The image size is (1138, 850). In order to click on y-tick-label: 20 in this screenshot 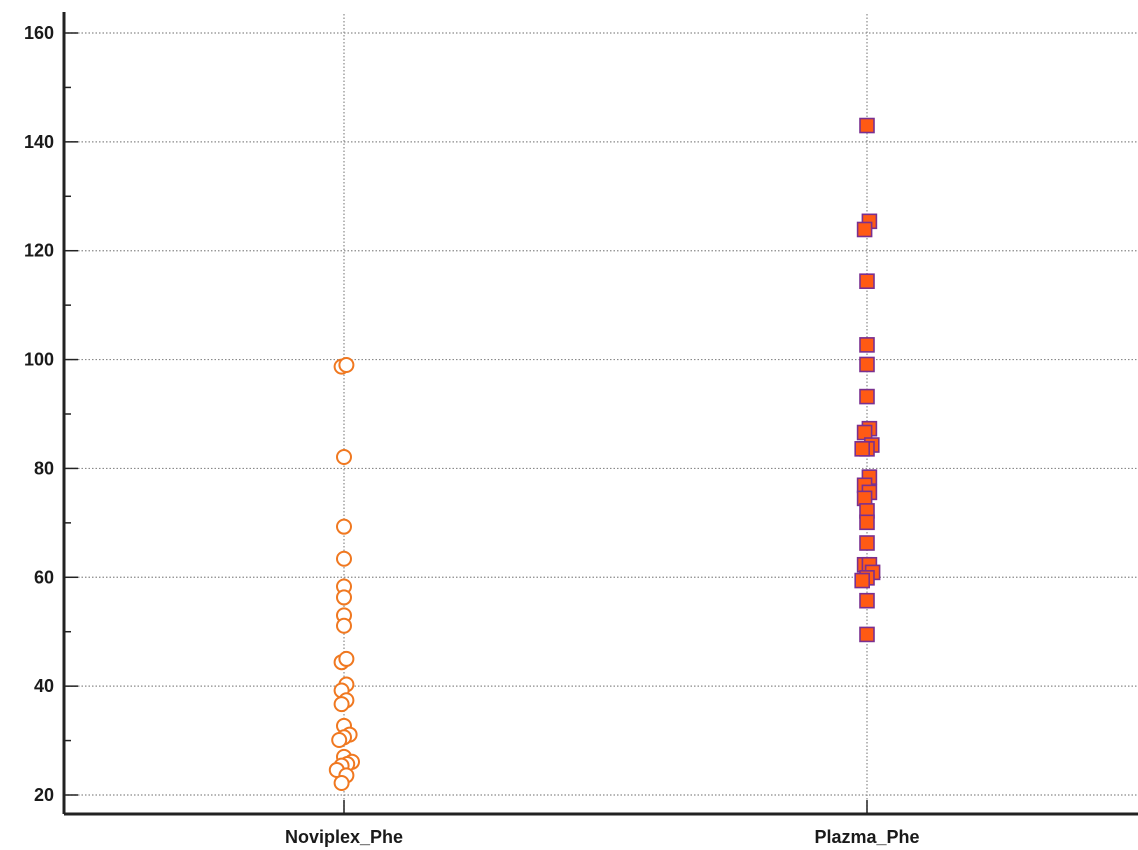, I will do `click(44, 795)`.